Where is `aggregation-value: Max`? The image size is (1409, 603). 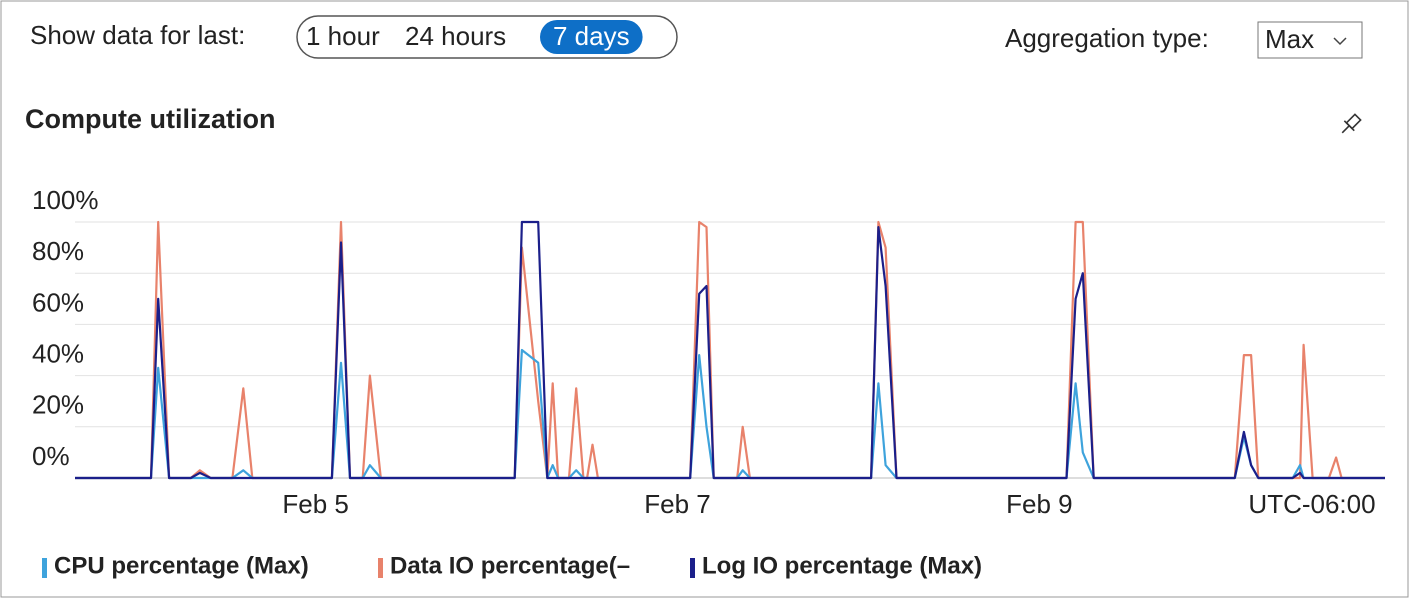 aggregation-value: Max is located at coordinates (1289, 39).